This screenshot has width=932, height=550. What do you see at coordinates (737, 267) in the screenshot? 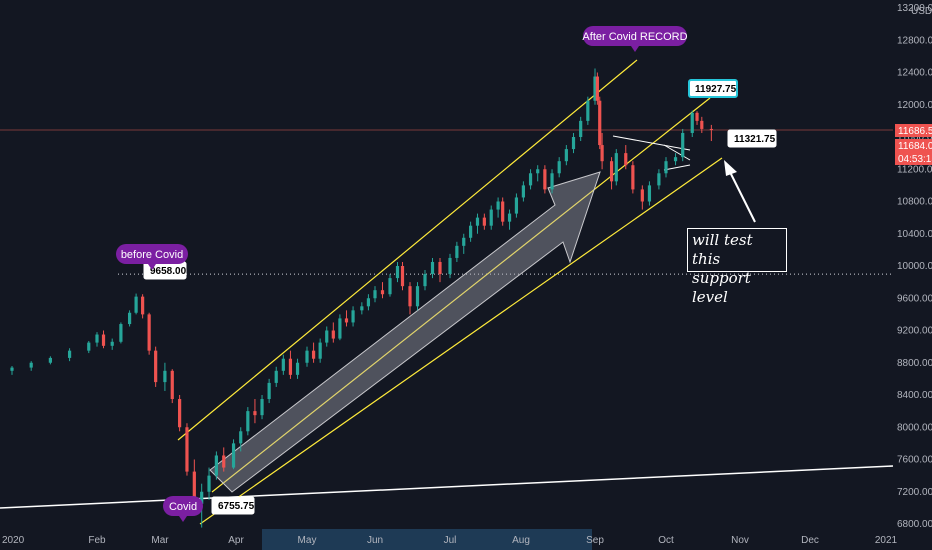
I see `support-note: will test this support level` at bounding box center [737, 267].